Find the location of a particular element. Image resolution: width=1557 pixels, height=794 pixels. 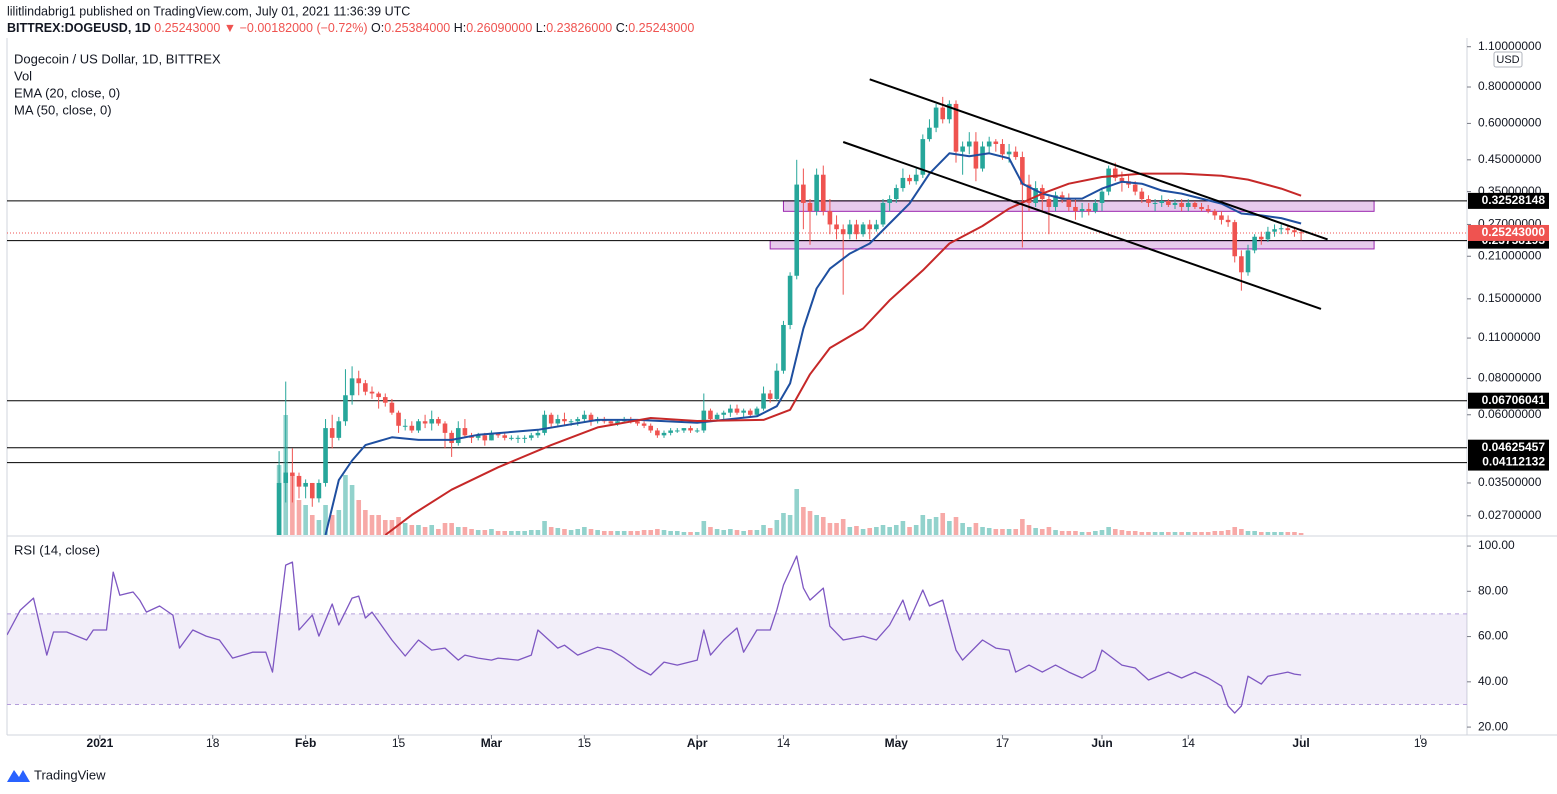

rsi-title: RSI (14, close) is located at coordinates (57, 549).